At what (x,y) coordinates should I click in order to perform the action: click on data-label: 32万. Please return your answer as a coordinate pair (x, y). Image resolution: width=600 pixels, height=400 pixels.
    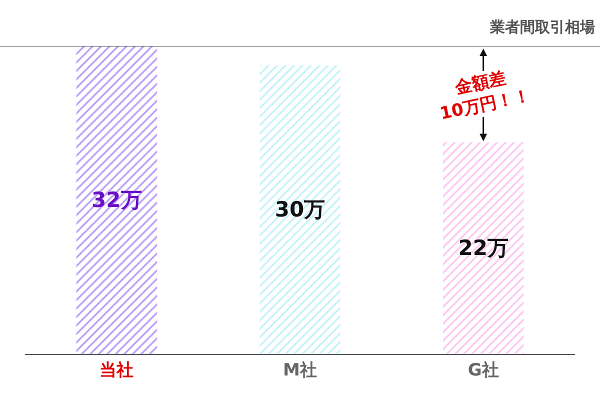
    Looking at the image, I should click on (117, 200).